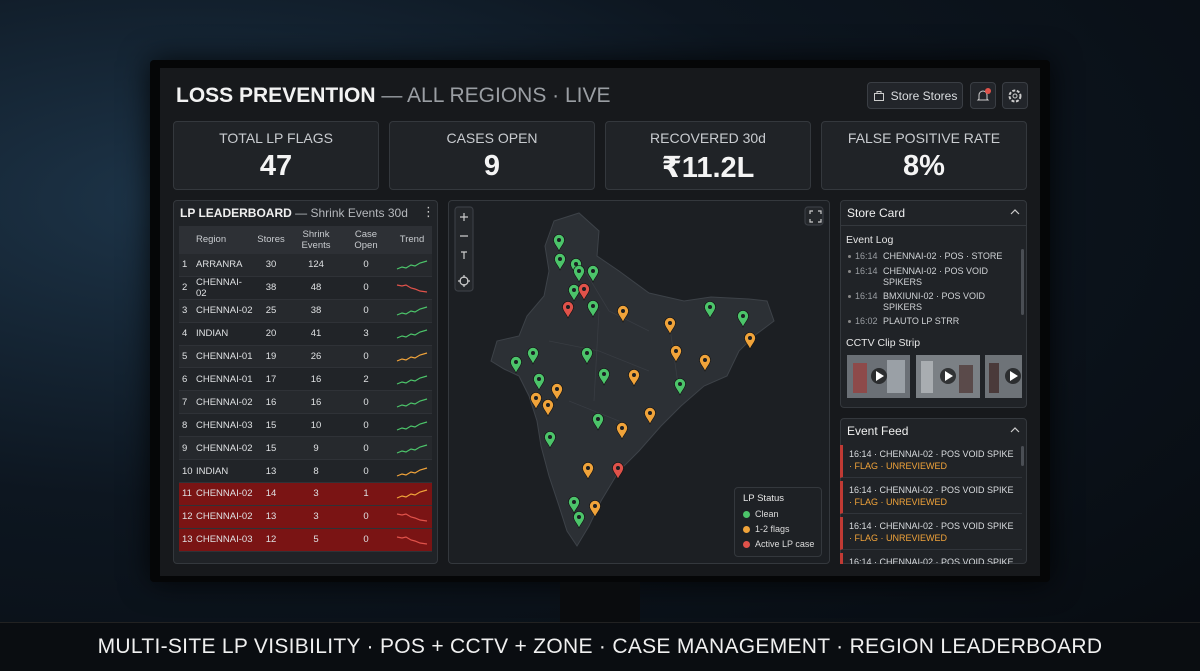 This screenshot has width=1200, height=671. What do you see at coordinates (271, 265) in the screenshot?
I see `stores: 30` at bounding box center [271, 265].